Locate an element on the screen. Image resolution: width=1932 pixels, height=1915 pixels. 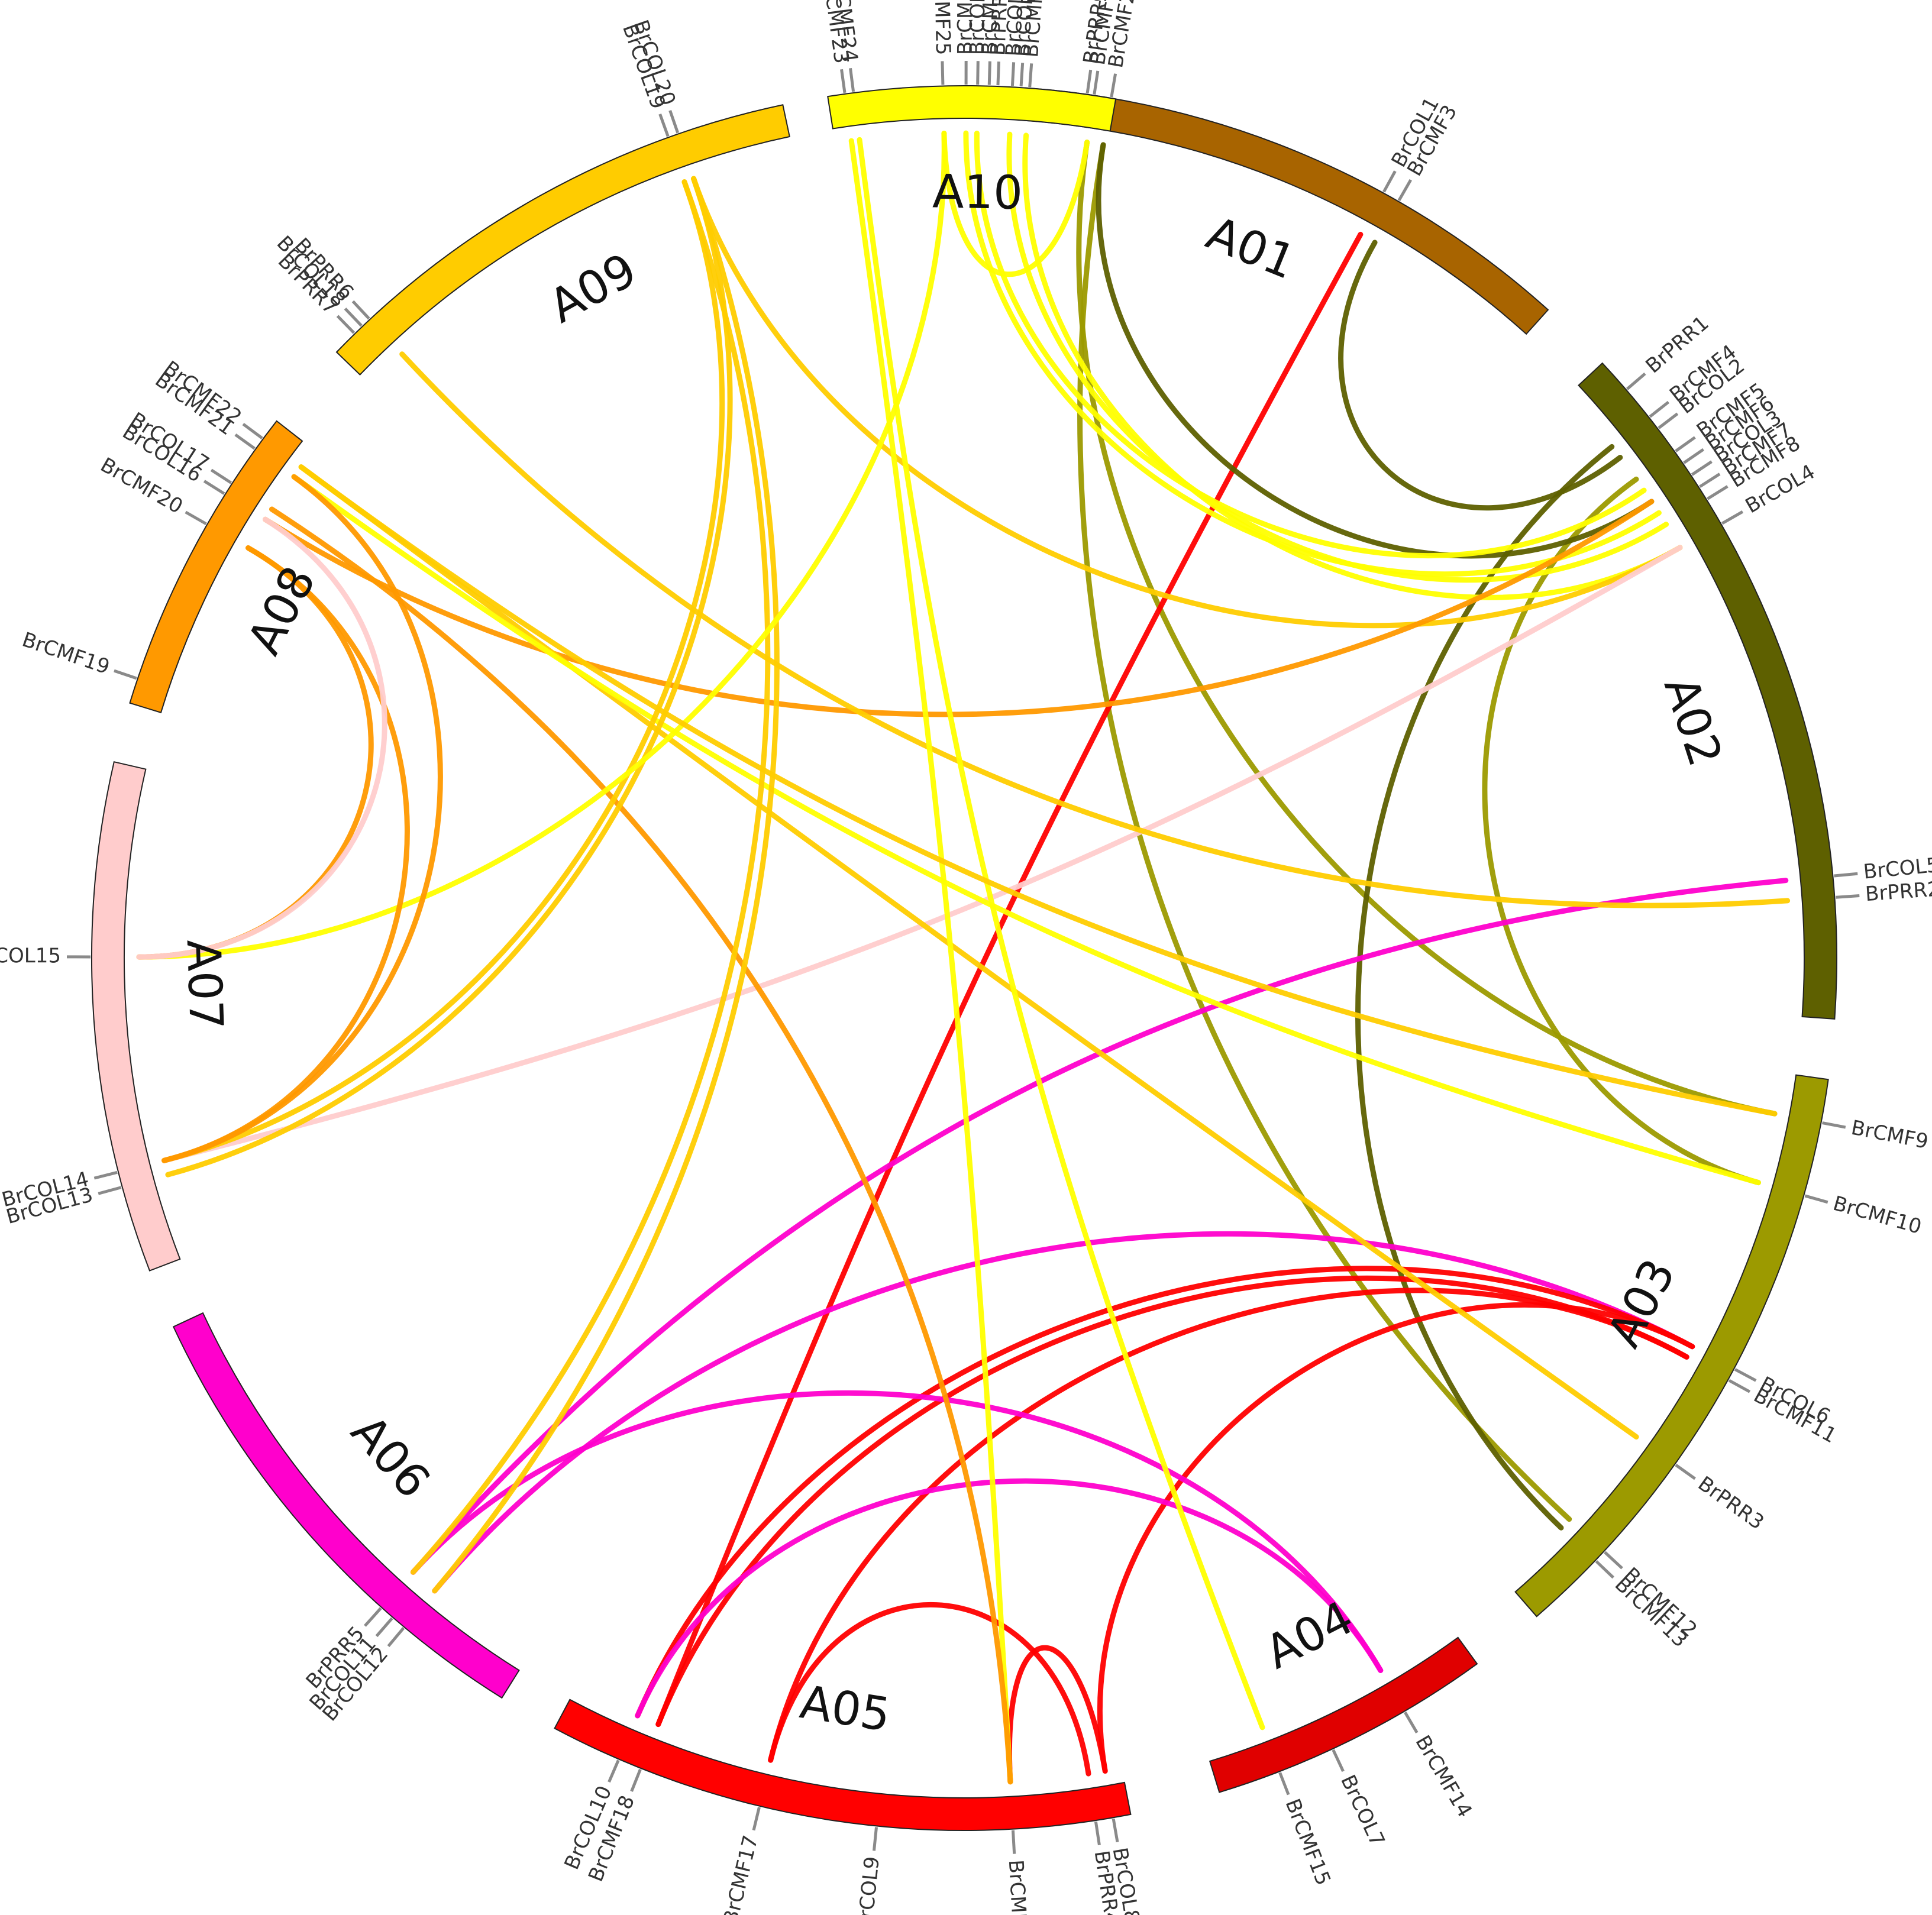
gene-tick-BrCOL10 is located at coordinates (614, 1771).